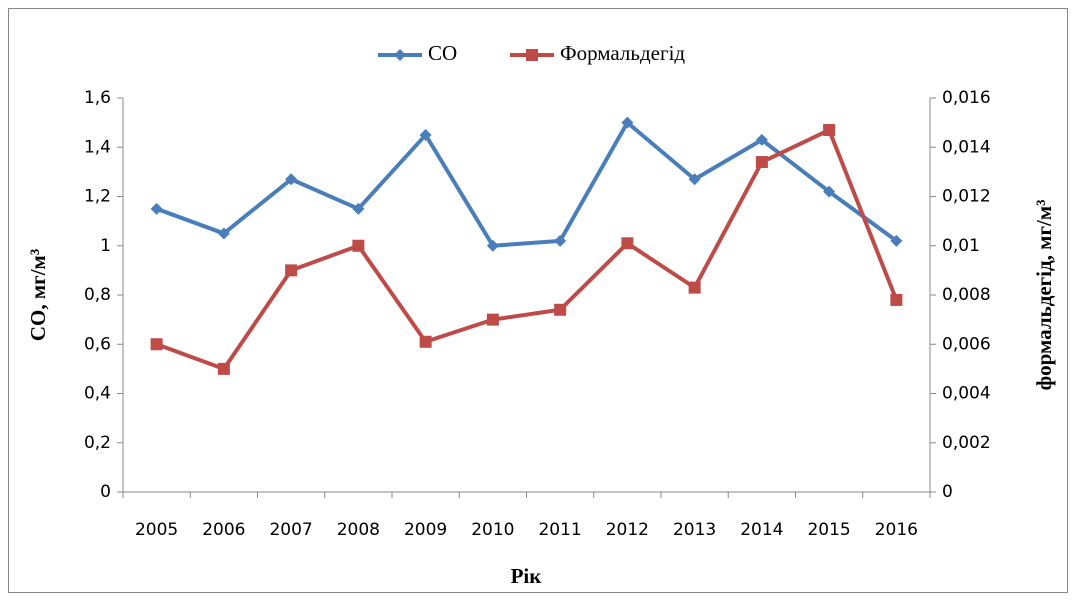 This screenshot has height=601, width=1076. Describe the element at coordinates (966, 197) in the screenshot. I see `y2-tick-label: 0,012` at that location.